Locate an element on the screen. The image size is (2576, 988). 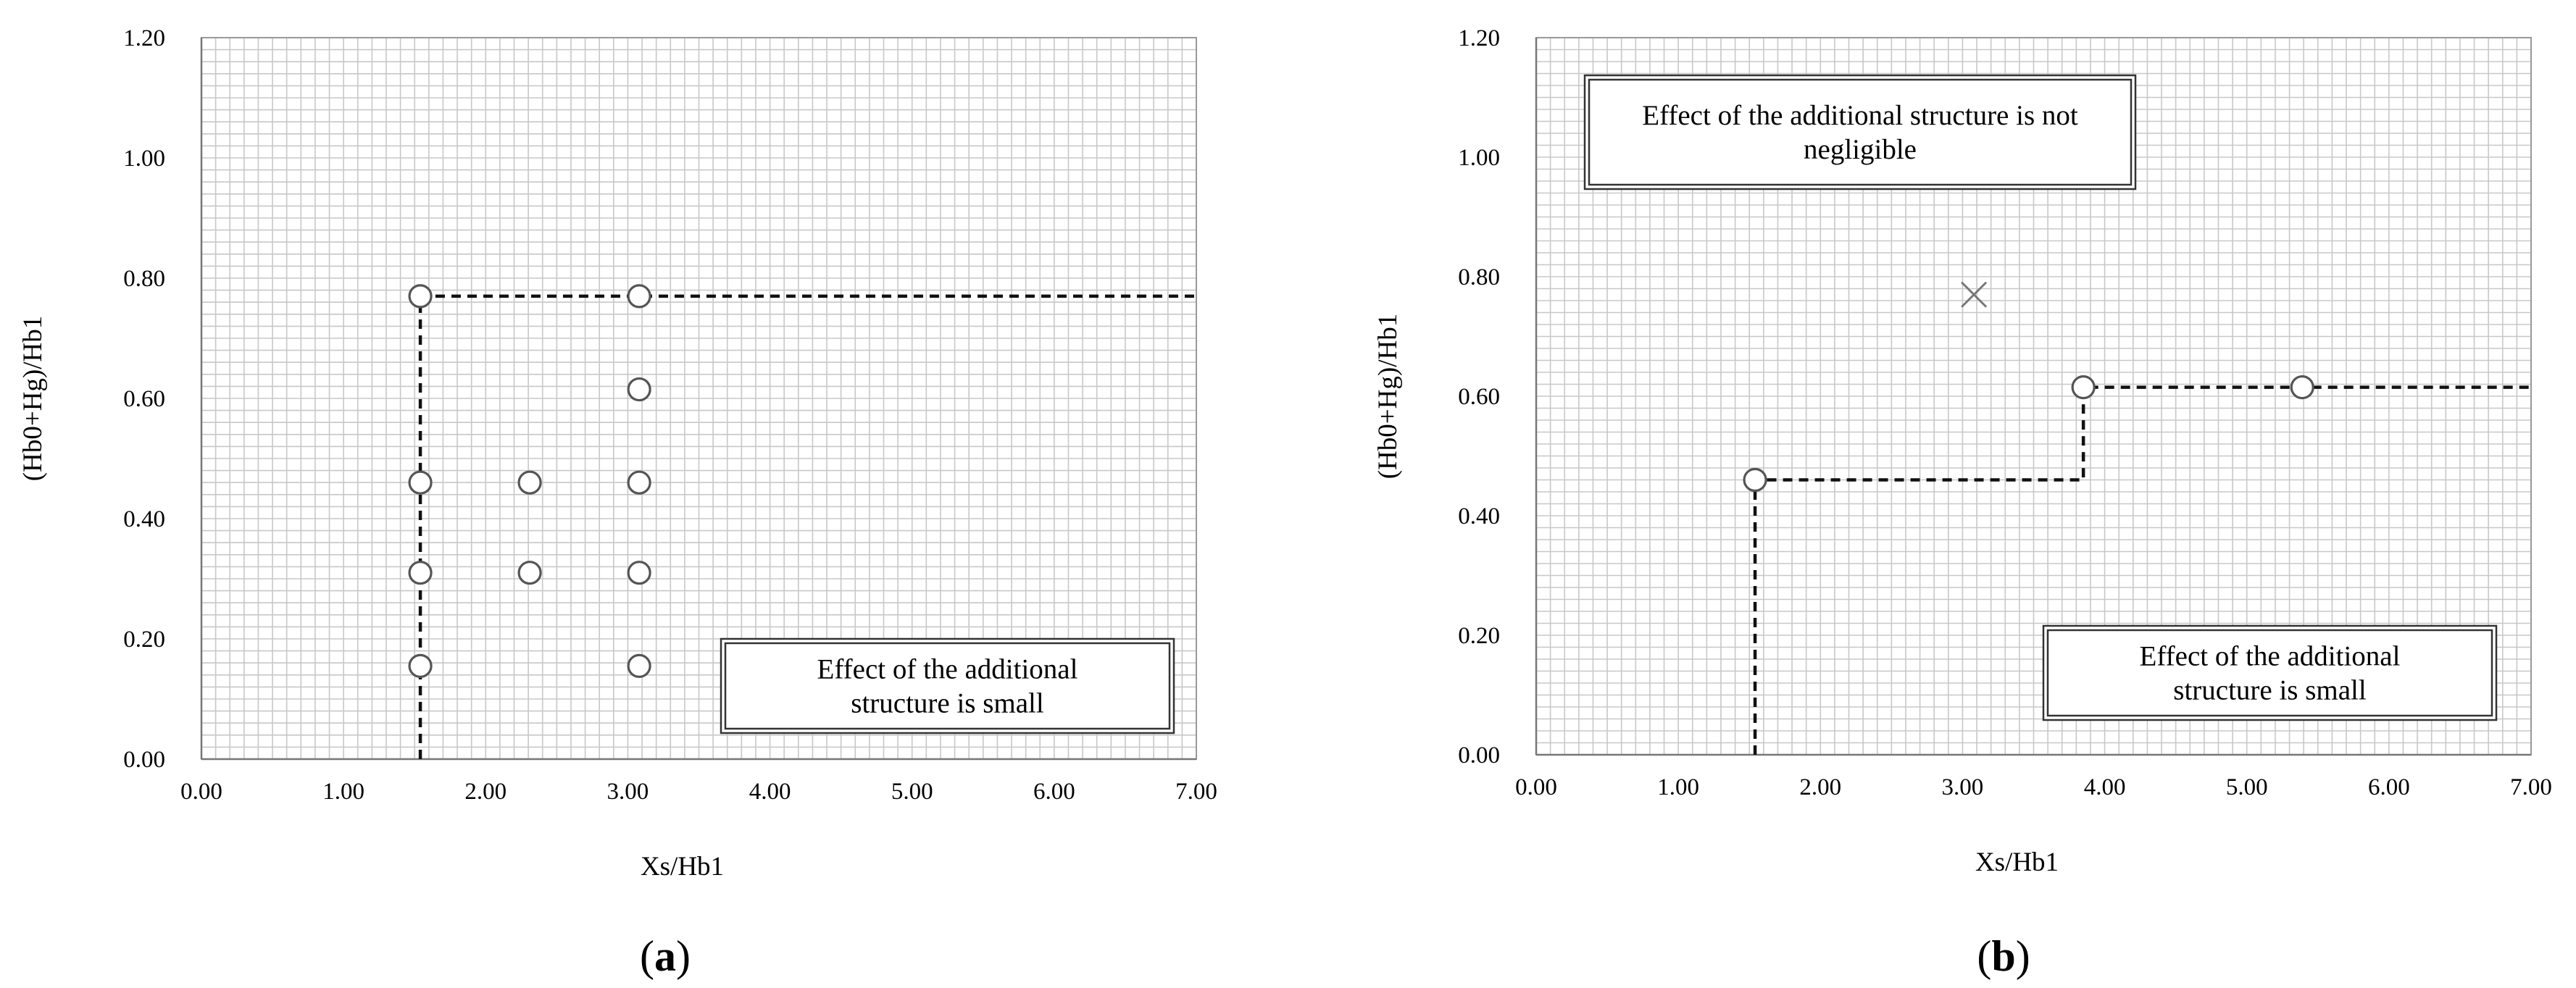
cross-stroke is located at coordinates (1974, 294).